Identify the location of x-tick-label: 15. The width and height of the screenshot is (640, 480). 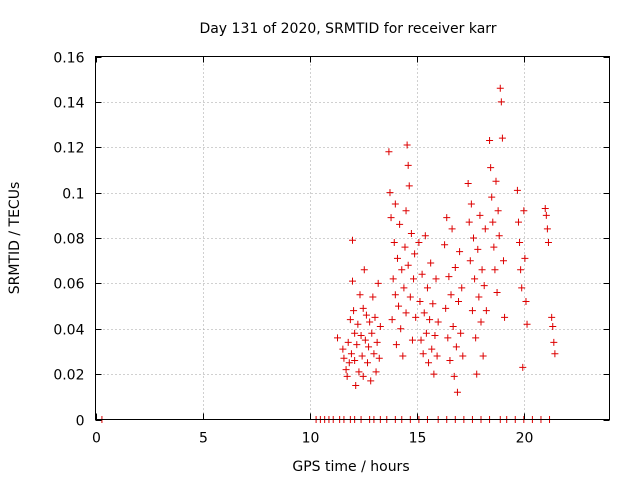
(418, 439).